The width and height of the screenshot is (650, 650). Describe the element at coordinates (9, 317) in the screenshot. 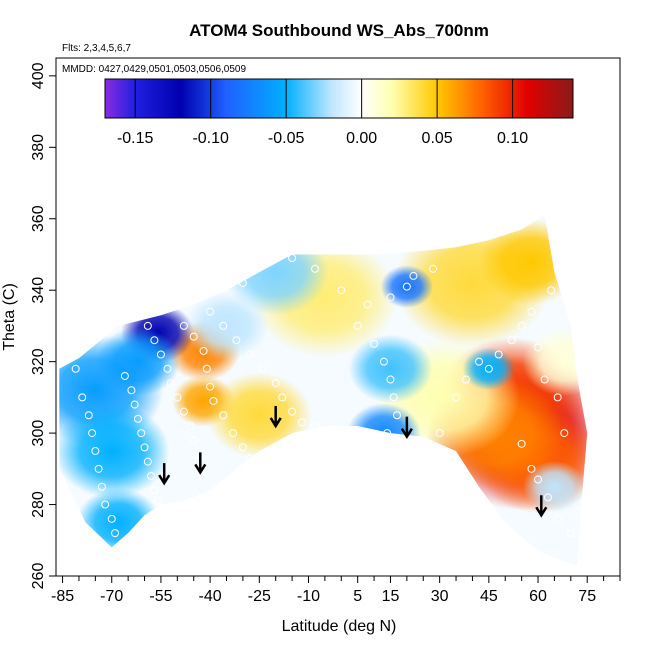

I see `y-axis-label: Theta (C)` at that location.